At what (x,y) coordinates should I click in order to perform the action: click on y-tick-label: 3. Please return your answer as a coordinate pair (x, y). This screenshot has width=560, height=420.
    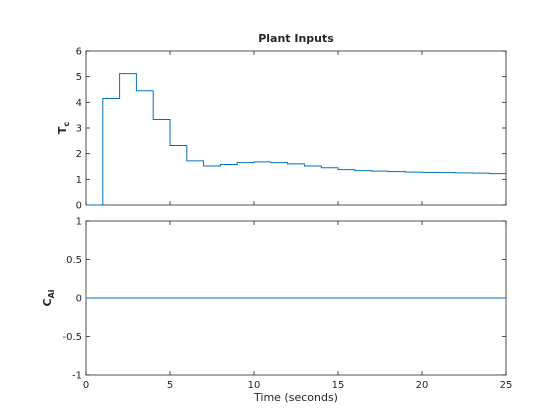
    Looking at the image, I should click on (79, 129).